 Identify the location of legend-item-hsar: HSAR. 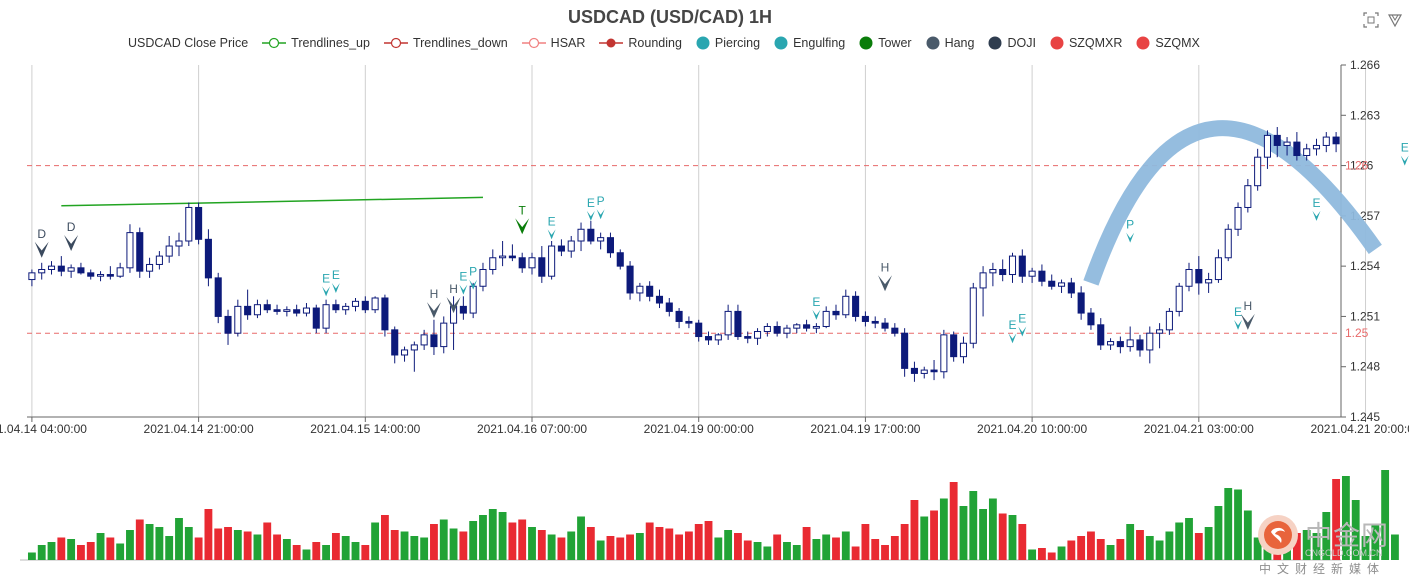
(553, 43).